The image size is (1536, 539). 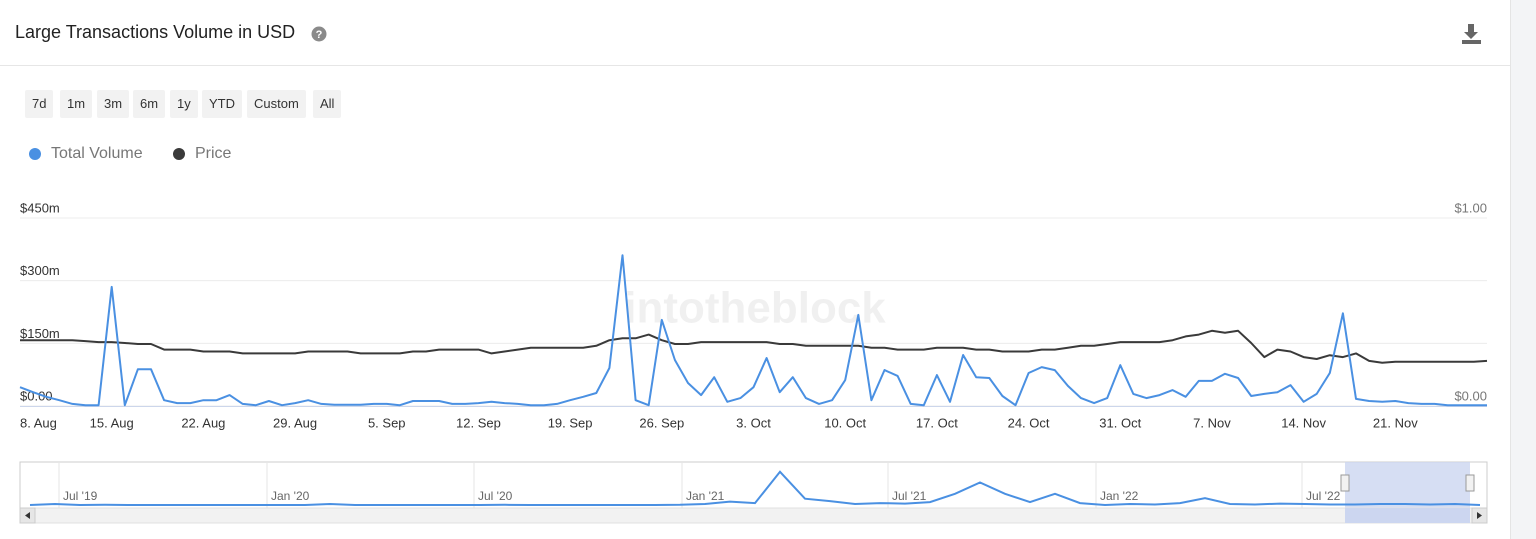 I want to click on watermark: intotheblock, so click(x=755, y=308).